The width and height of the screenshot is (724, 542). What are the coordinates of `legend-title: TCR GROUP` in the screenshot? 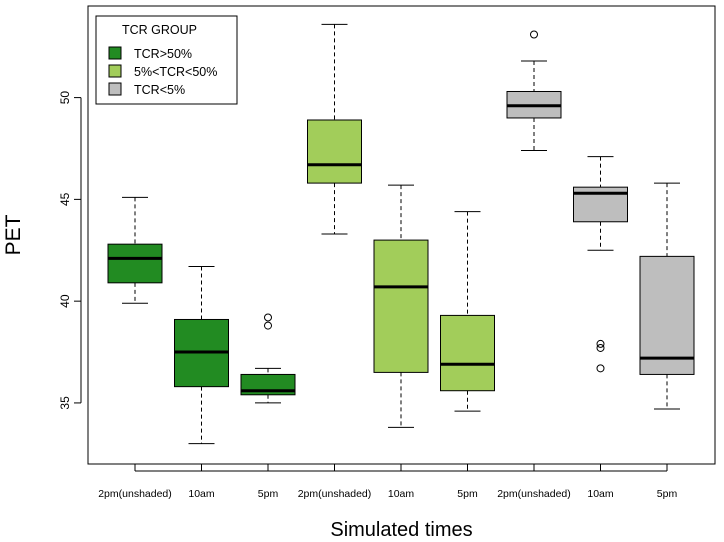 It's located at (159, 30).